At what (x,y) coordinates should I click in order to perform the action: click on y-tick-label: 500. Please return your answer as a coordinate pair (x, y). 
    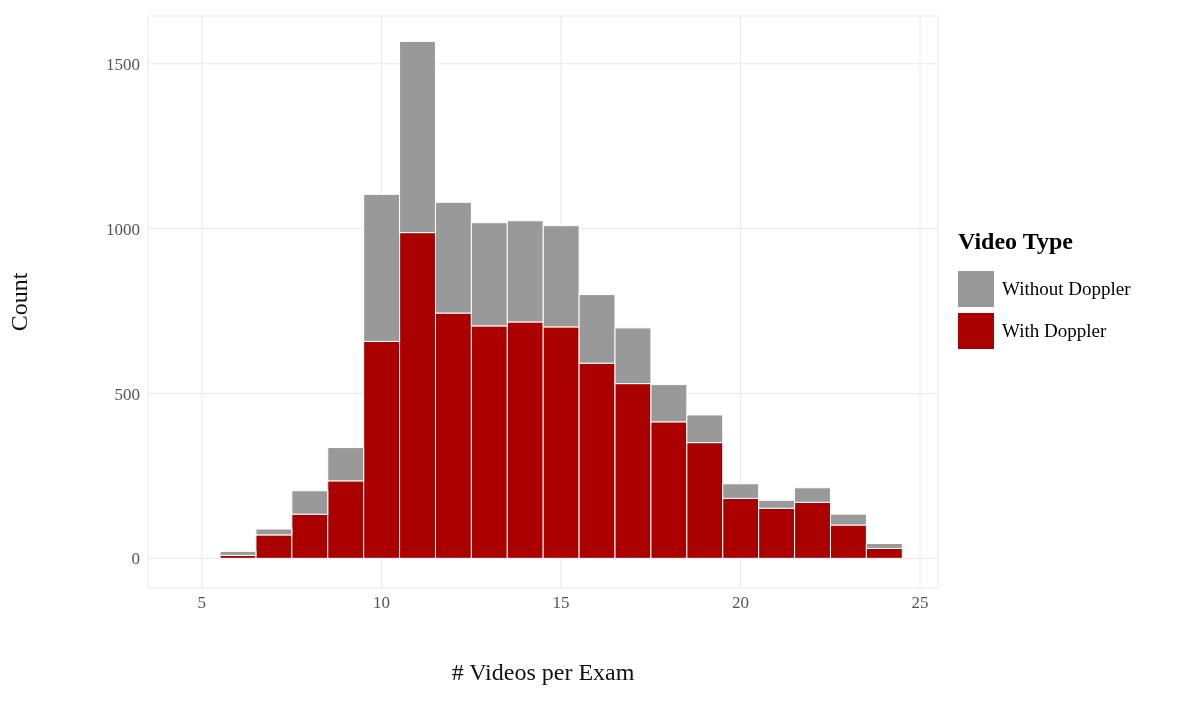
    Looking at the image, I should click on (127, 394).